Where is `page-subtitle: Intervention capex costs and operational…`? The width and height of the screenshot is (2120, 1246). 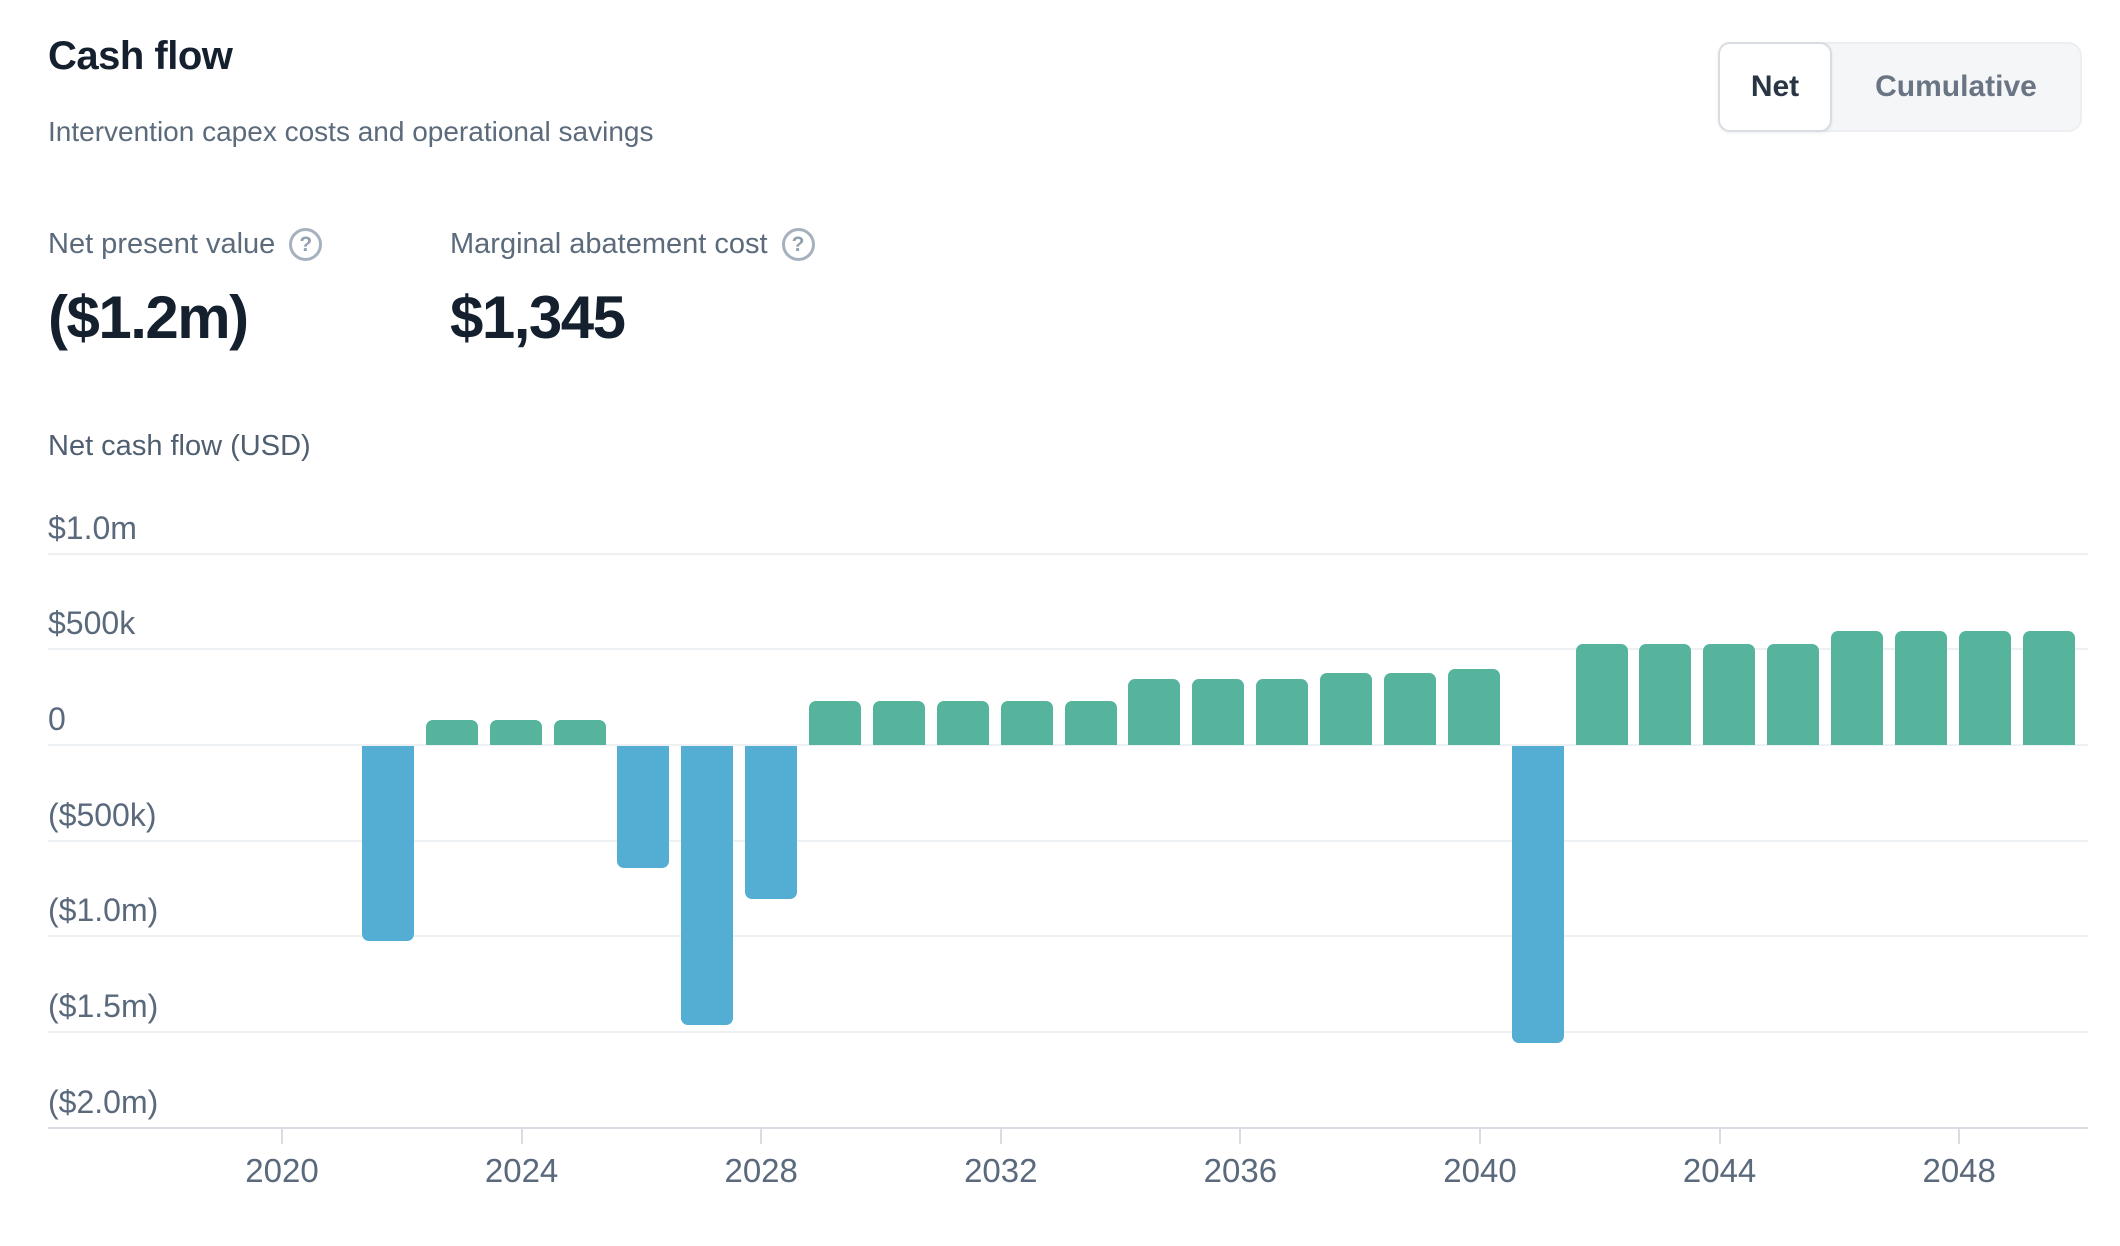 page-subtitle: Intervention capex costs and operational… is located at coordinates (351, 131).